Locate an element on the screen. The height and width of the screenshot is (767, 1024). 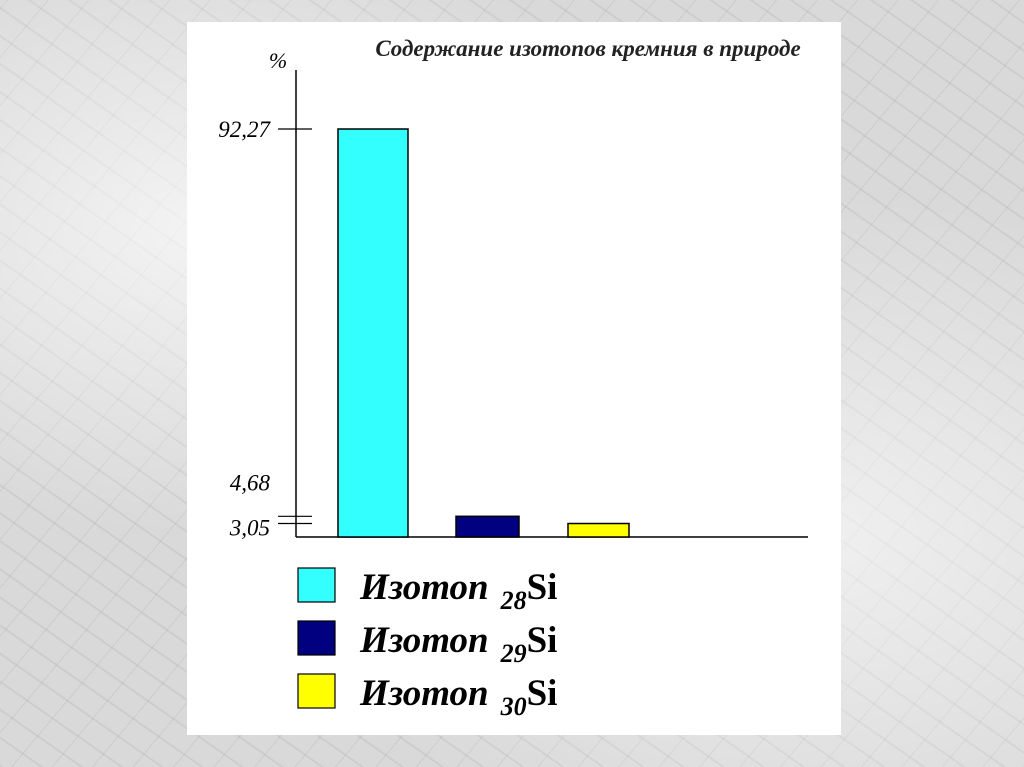
legend-entry: Изотоп 28Si is located at coordinates (458, 591).